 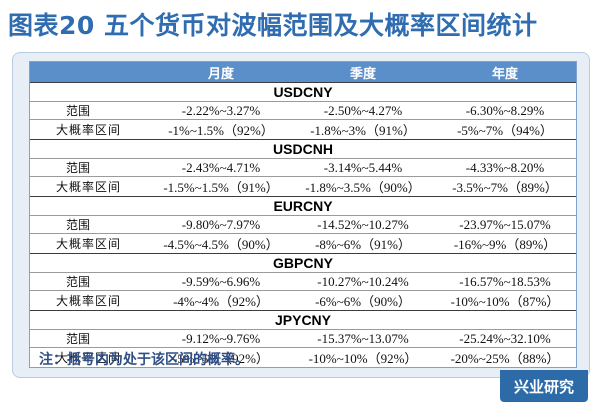 What do you see at coordinates (505, 243) in the screenshot?
I see `yearly-cell: -16%~9%（89%）` at bounding box center [505, 243].